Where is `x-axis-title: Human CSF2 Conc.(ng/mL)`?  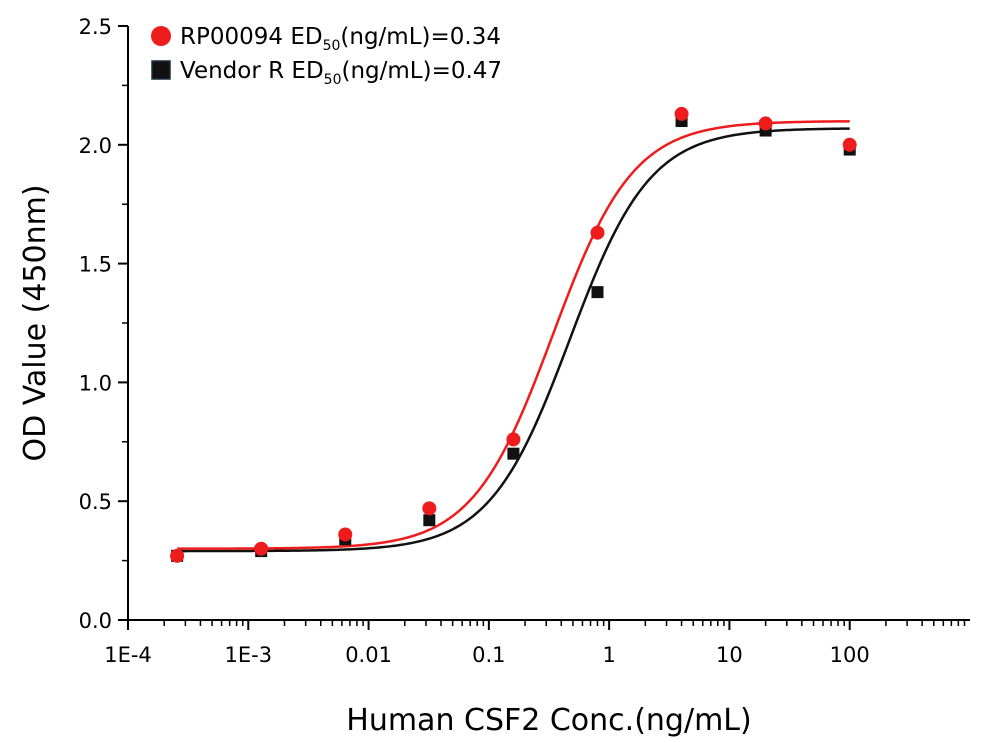 x-axis-title: Human CSF2 Conc.(ng/mL) is located at coordinates (548, 720).